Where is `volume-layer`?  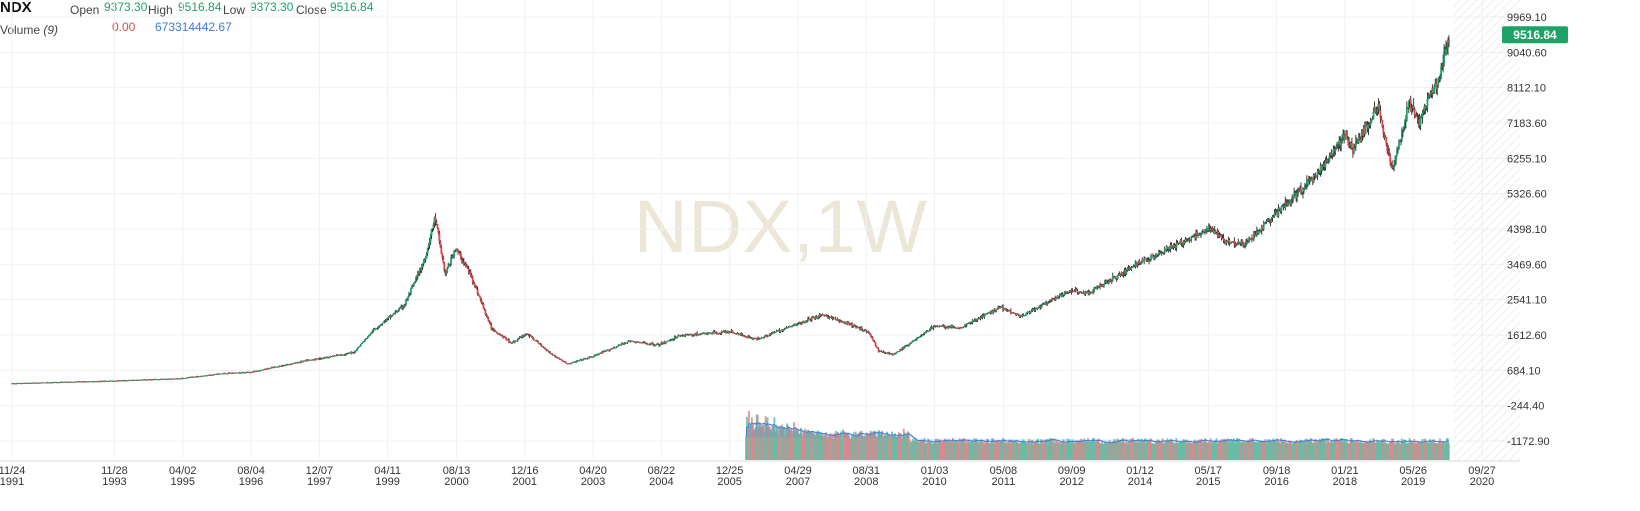
volume-layer is located at coordinates (1097, 435).